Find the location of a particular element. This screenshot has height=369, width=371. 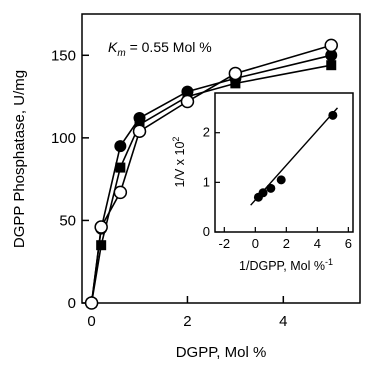

inset-x-axis-label: 1/DGPP, Mol %-1 is located at coordinates (286, 265).